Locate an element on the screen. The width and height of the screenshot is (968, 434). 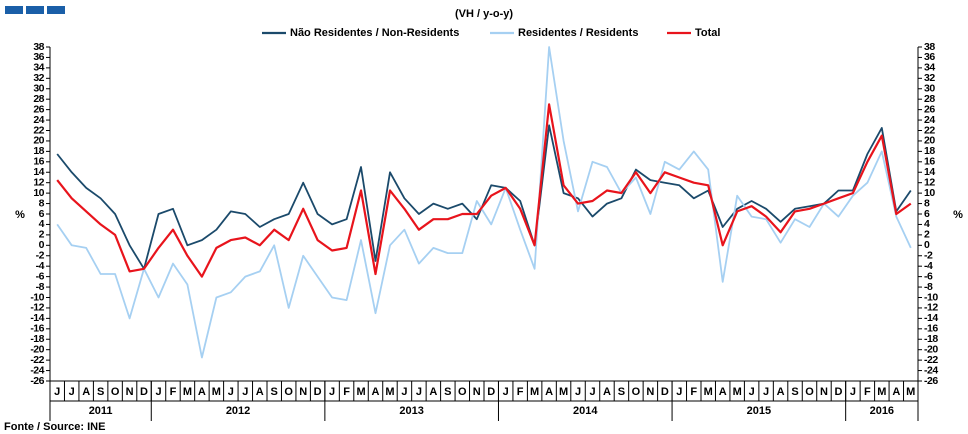
y2-tick-label: 4 is located at coordinates (927, 224).